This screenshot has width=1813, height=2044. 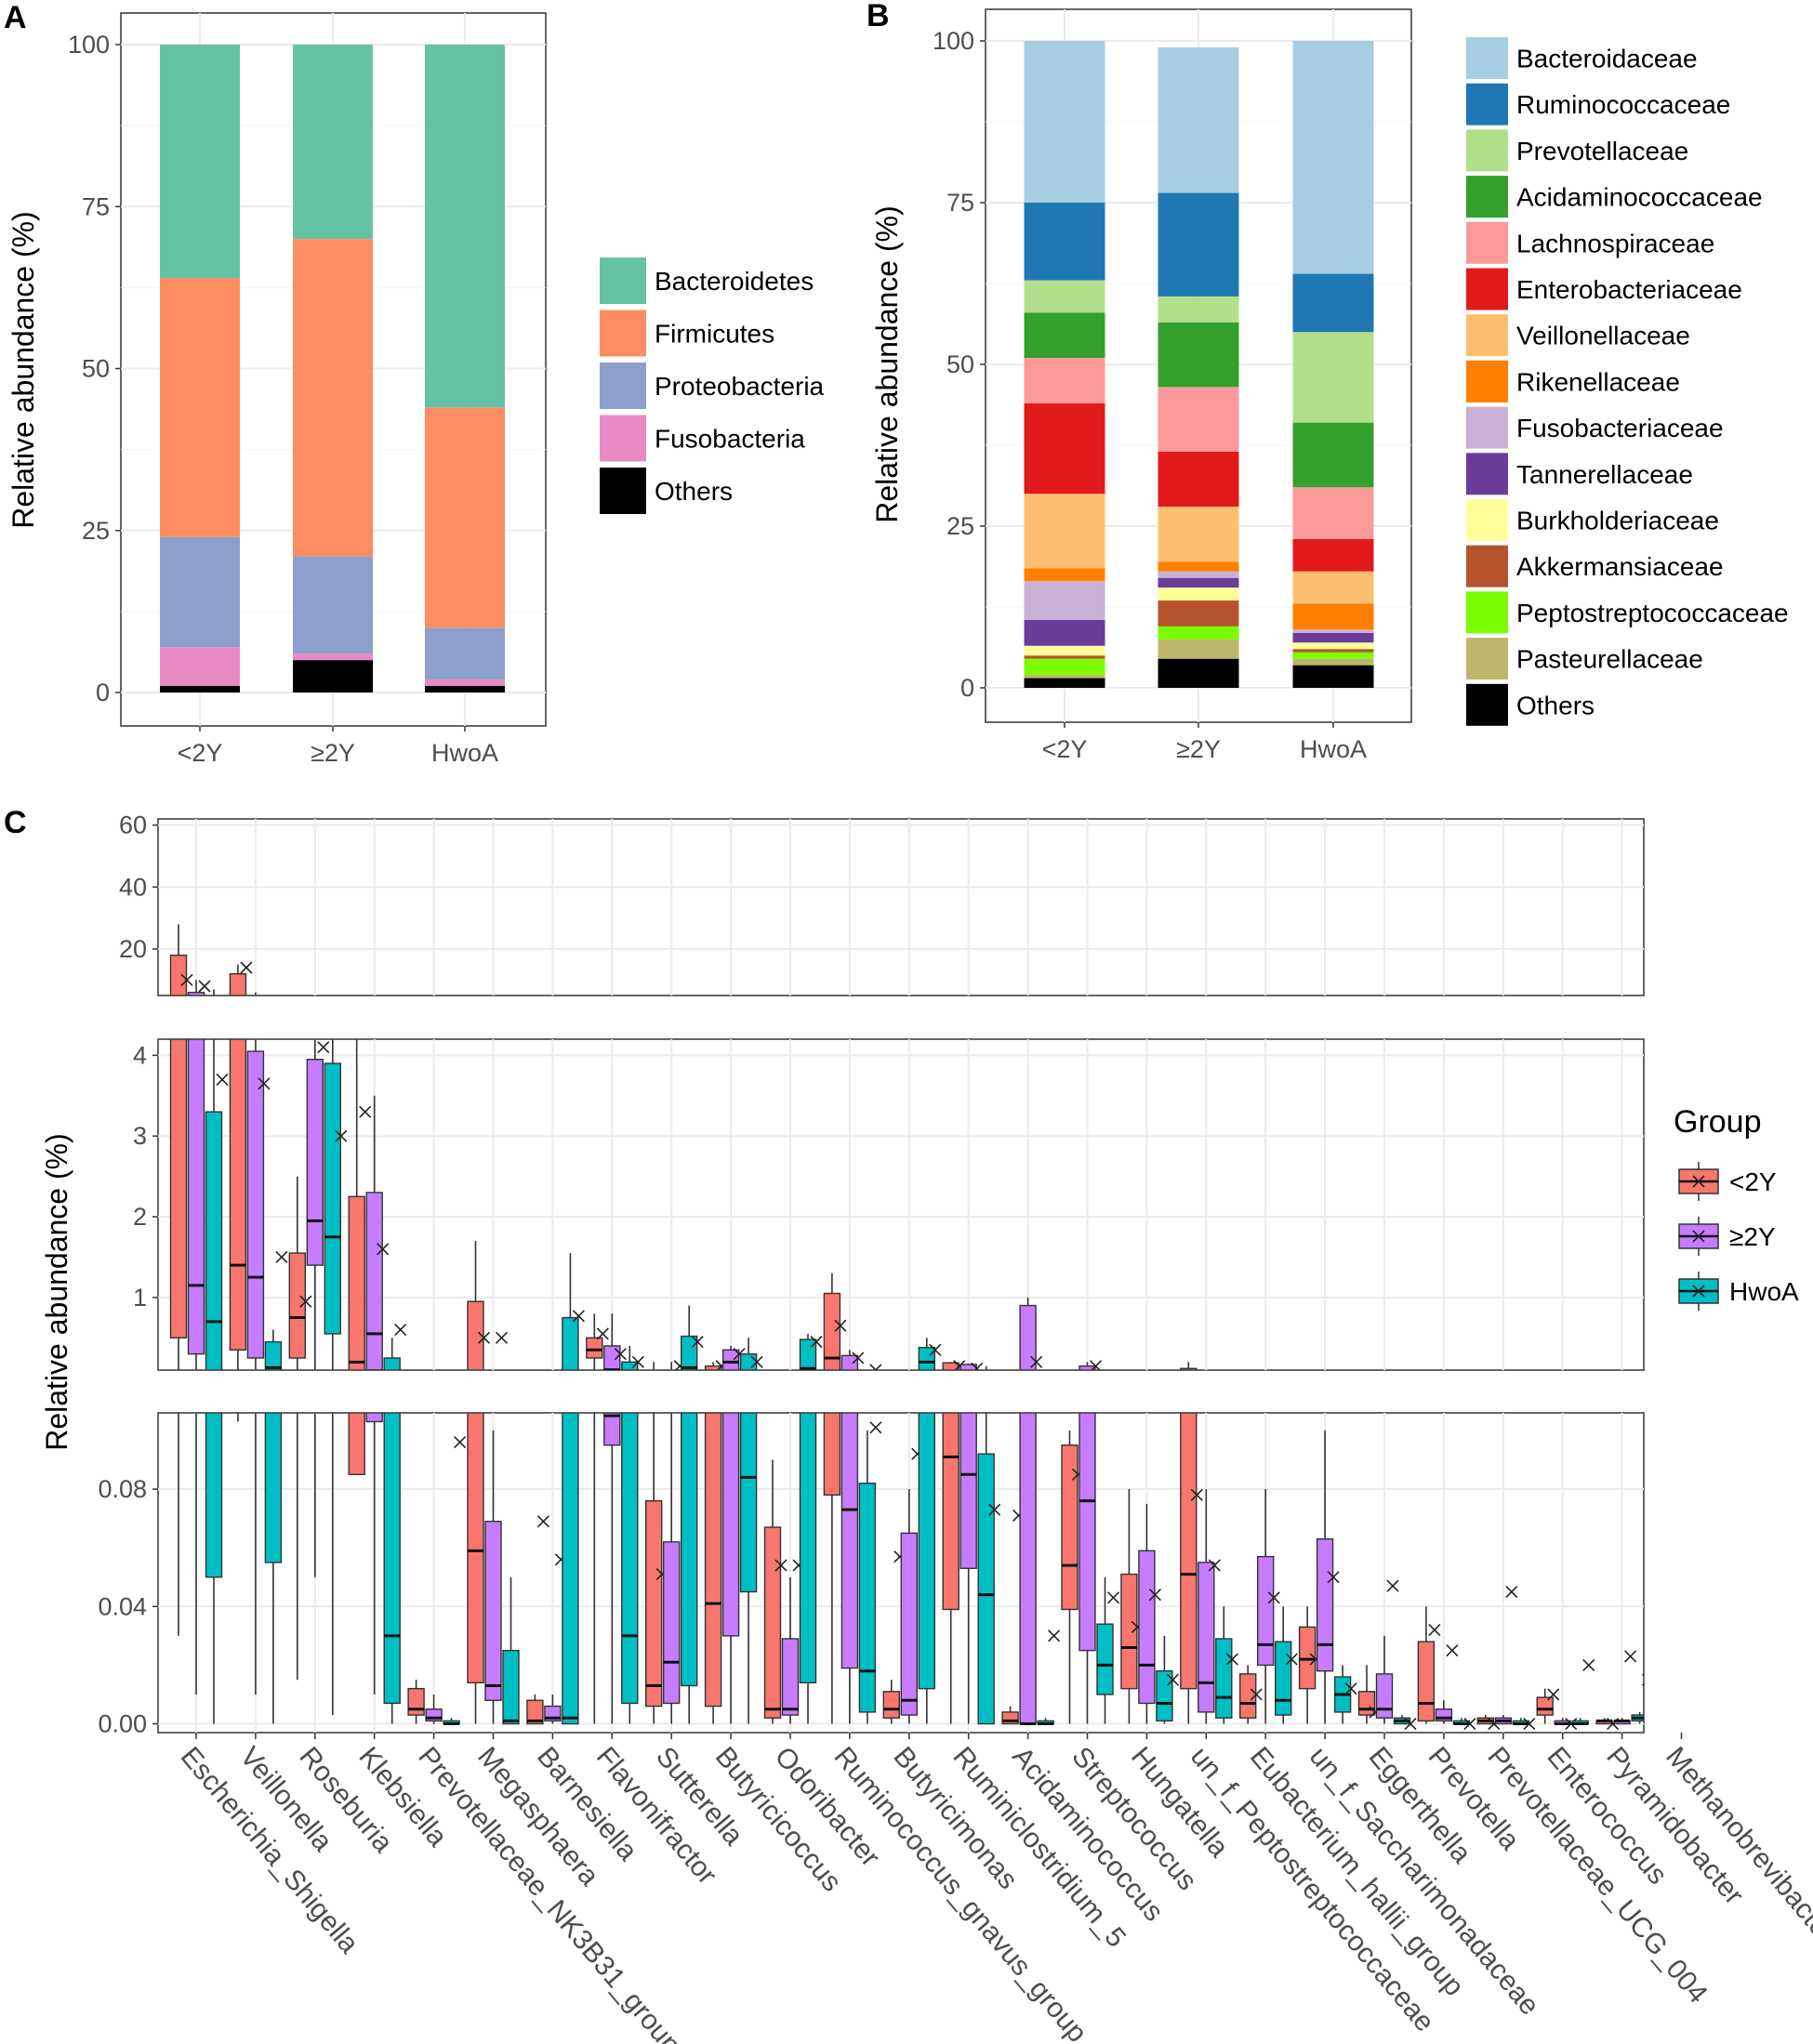 I want to click on panel-c-box-megasphaera-lt2y, so click(x=479, y=1305).